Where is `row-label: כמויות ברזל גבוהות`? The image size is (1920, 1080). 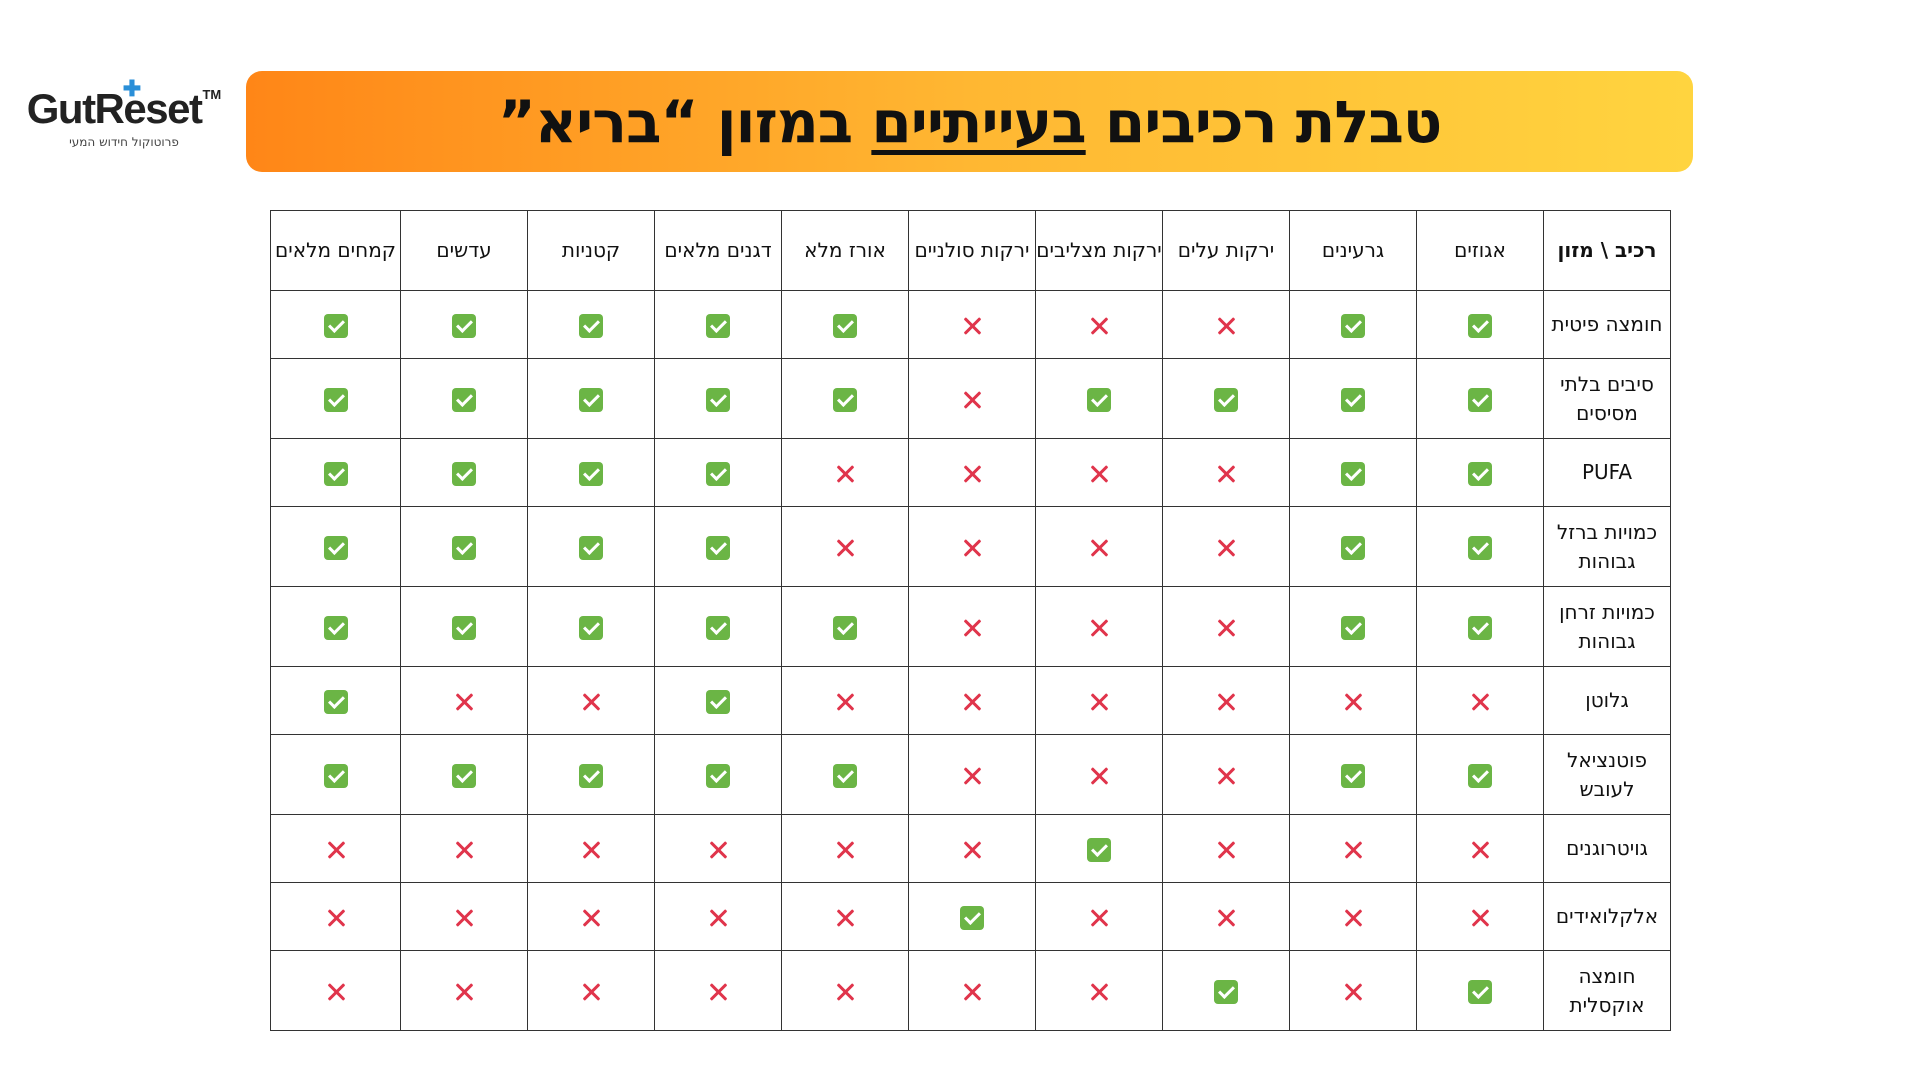 row-label: כמויות ברזל גבוהות is located at coordinates (1607, 546).